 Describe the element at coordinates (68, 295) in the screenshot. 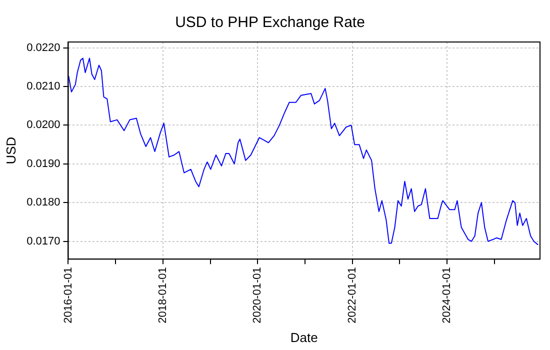

I see `x-tick-label: 2016-01-01` at that location.